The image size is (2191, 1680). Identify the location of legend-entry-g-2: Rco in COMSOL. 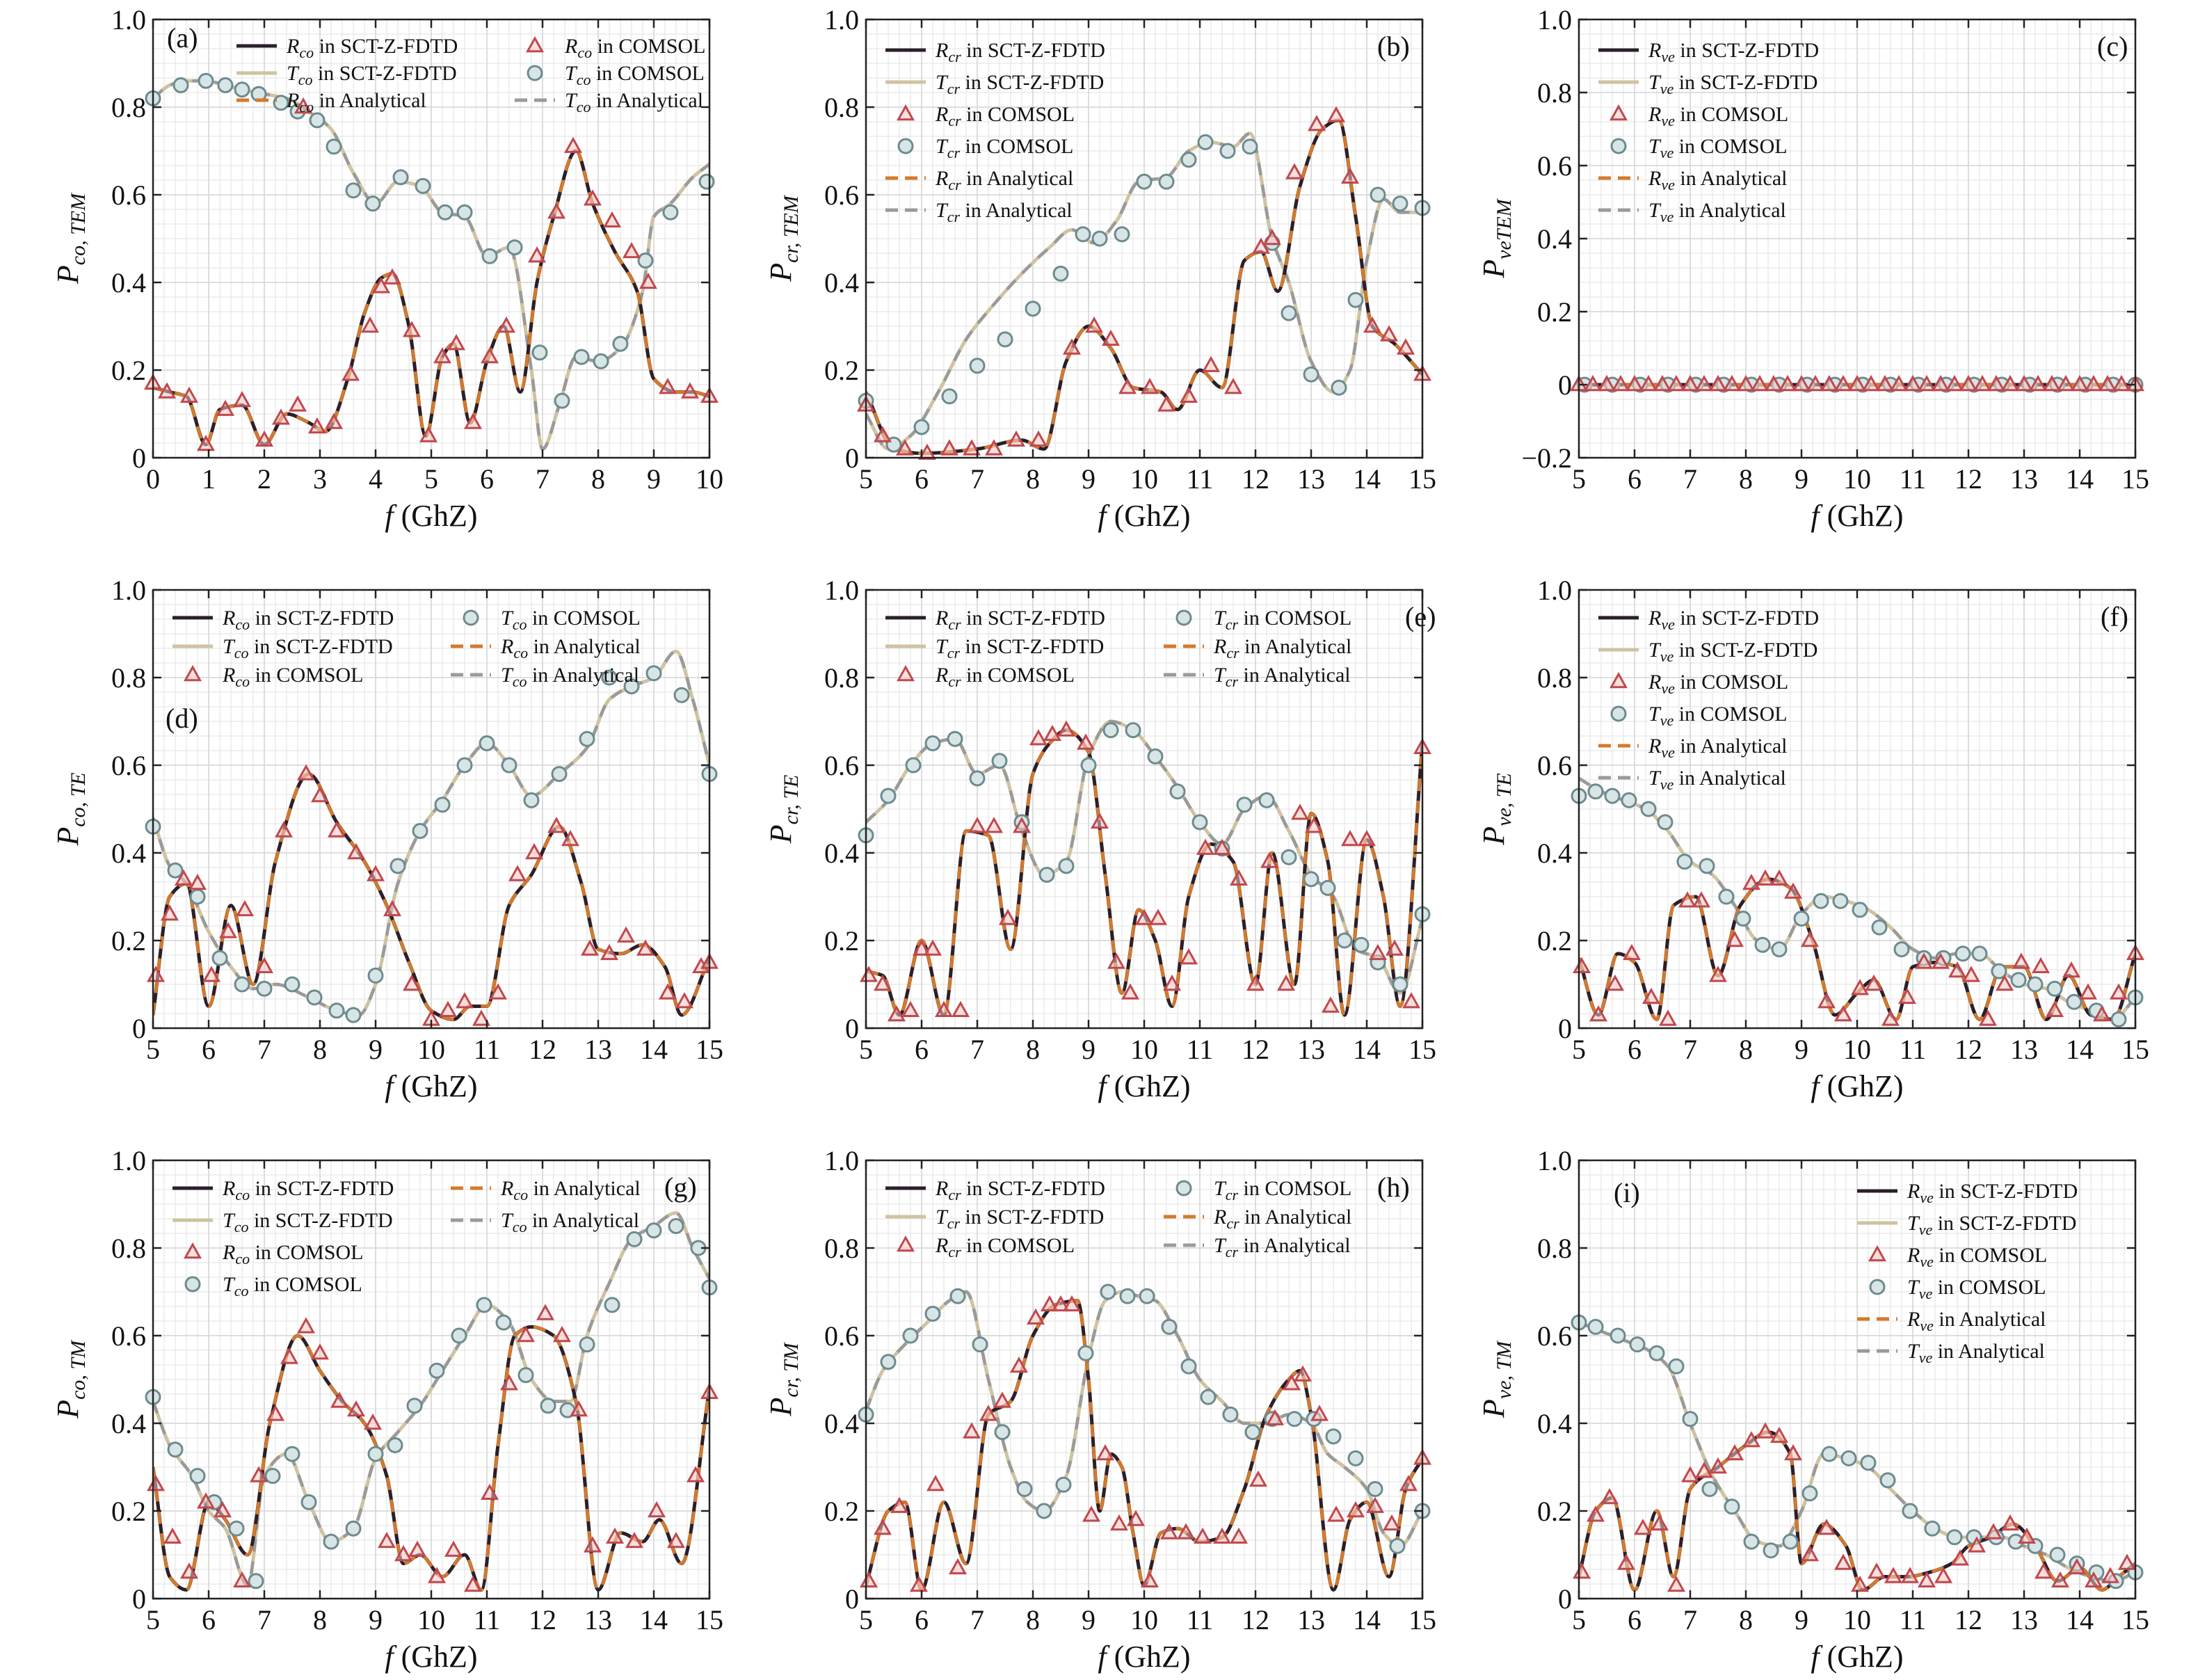
(292, 1254).